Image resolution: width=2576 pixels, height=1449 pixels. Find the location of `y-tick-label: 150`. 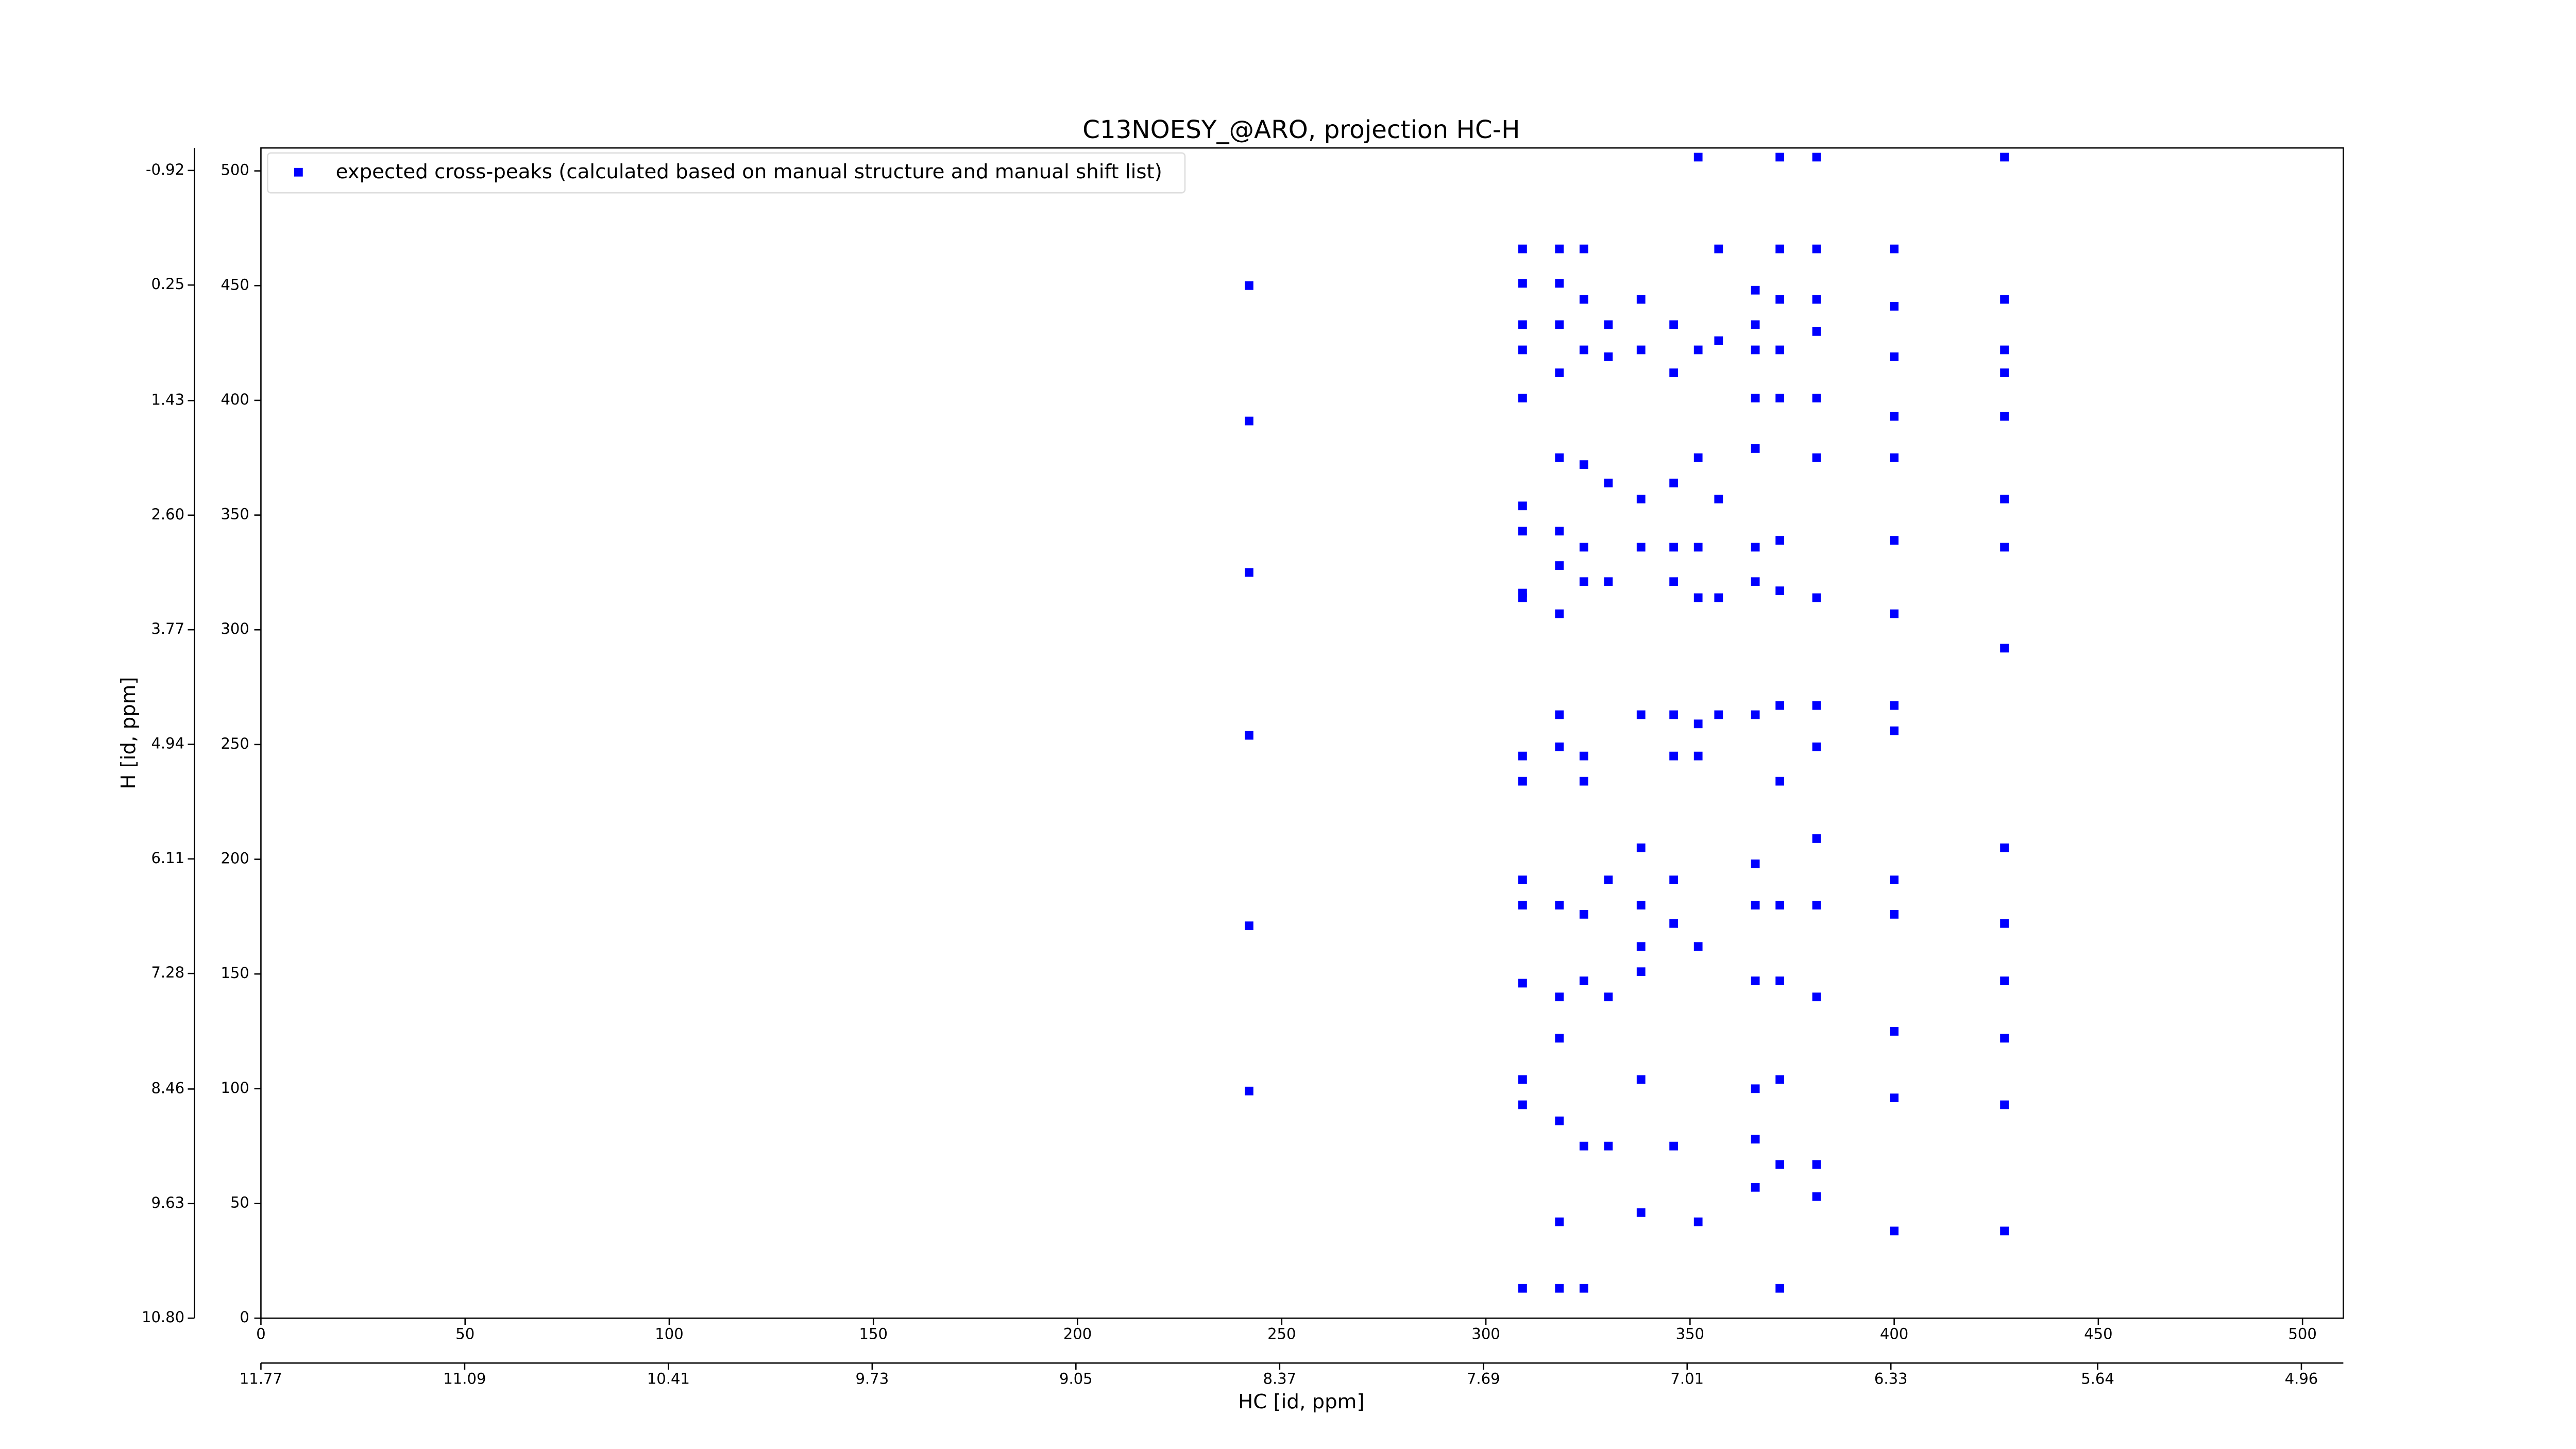

y-tick-label: 150 is located at coordinates (235, 973).